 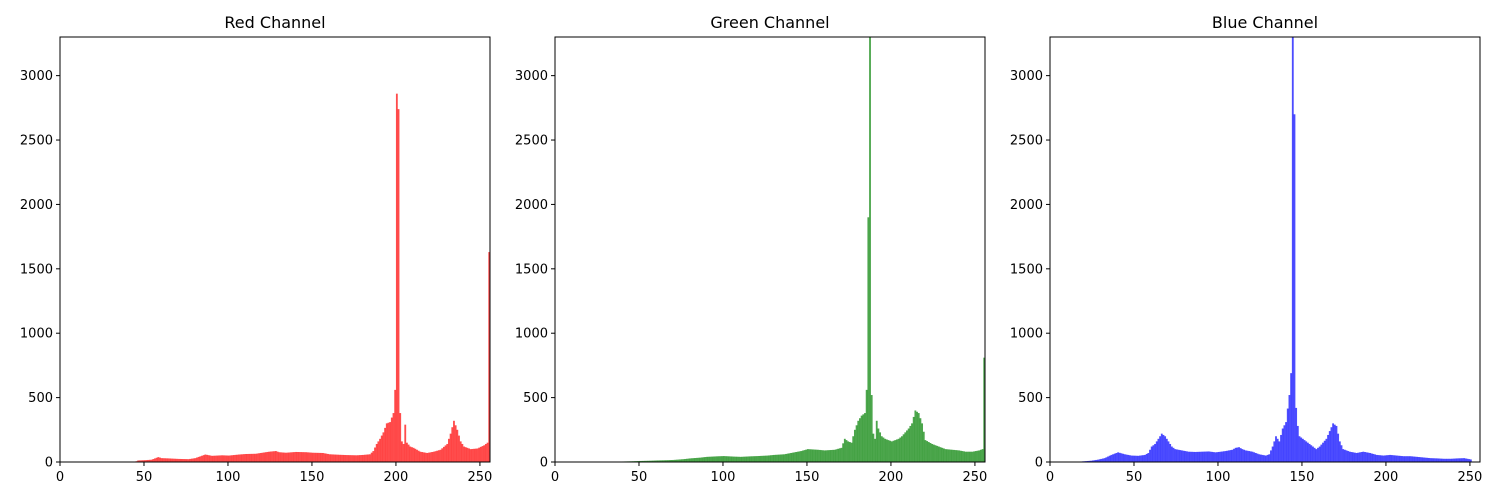 I want to click on y-tick-label: 0, so click(x=49, y=463).